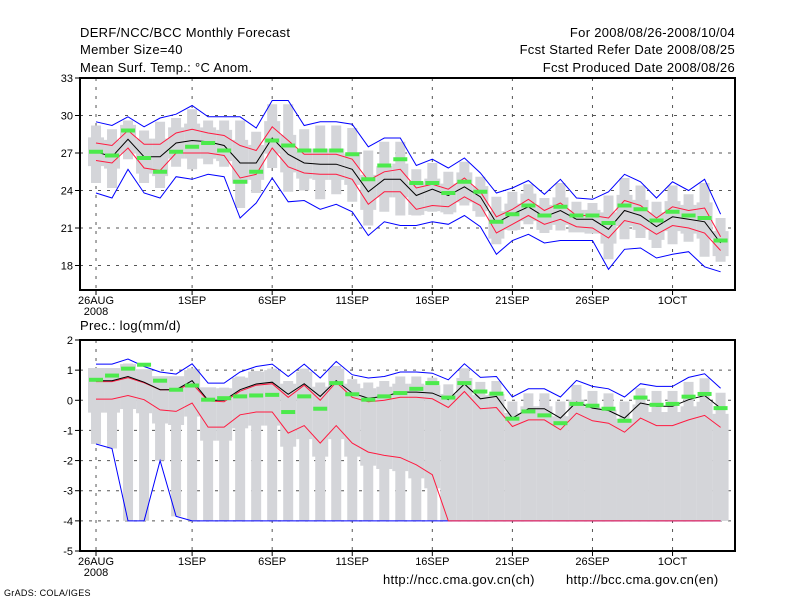  What do you see at coordinates (67, 192) in the screenshot?
I see `y-tick-label: 24` at bounding box center [67, 192].